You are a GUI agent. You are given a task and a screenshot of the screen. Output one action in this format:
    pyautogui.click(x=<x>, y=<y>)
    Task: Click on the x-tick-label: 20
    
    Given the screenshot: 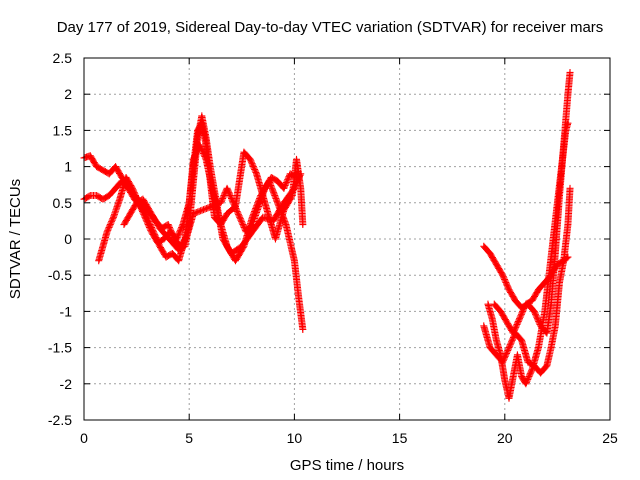 What is the action you would take?
    pyautogui.click(x=505, y=438)
    